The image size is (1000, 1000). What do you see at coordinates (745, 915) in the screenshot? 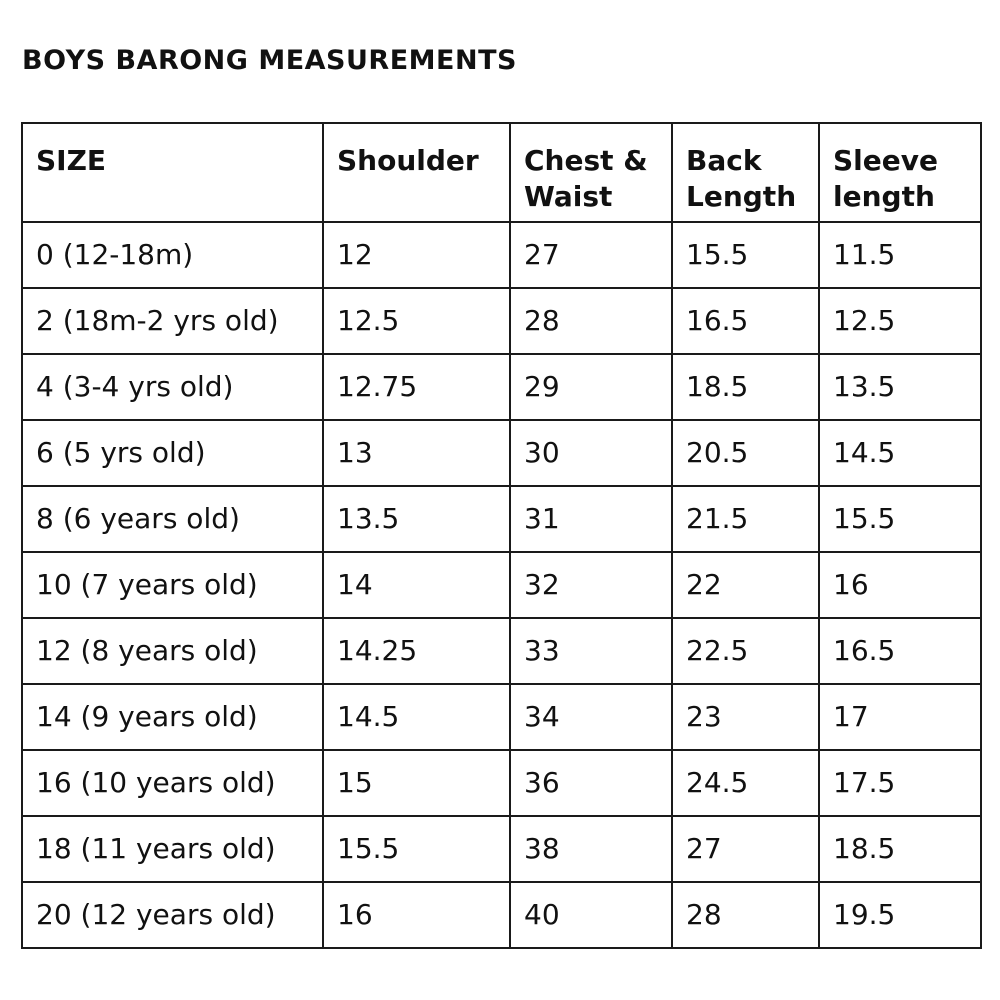
I see `back-length-cell: 28` at bounding box center [745, 915].